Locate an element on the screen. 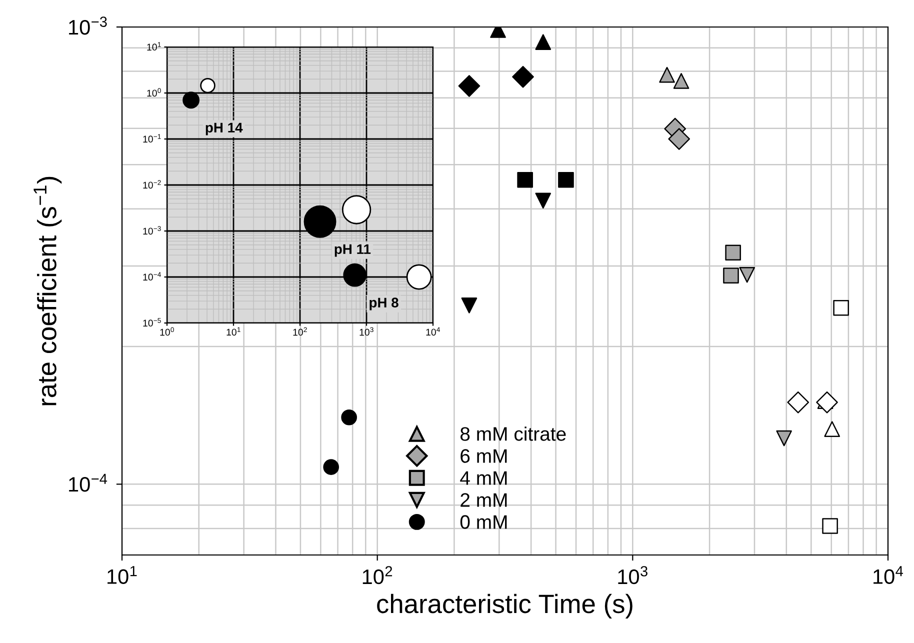 The width and height of the screenshot is (914, 643). annotation: pH 11 is located at coordinates (352, 250).